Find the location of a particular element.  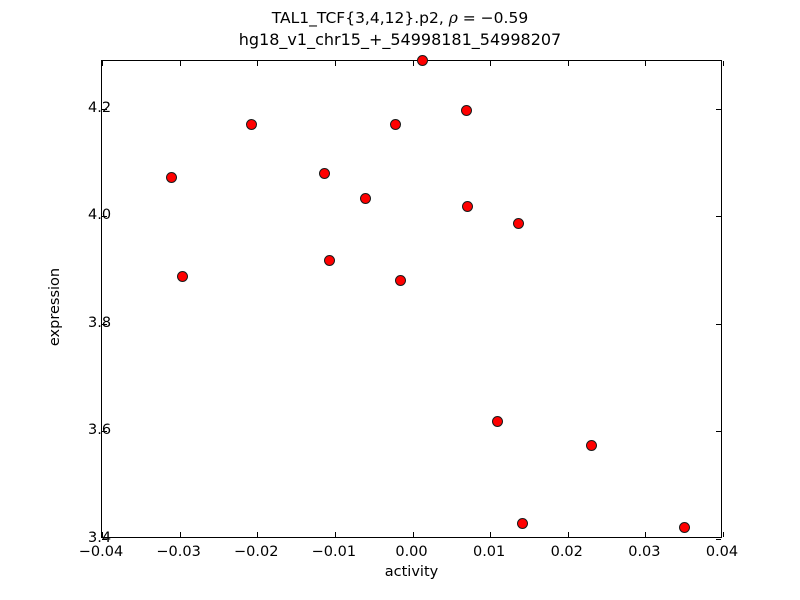

title-line-1: TAL1_TCF{3,4,12}.p2, ρ = −0.59 is located at coordinates (400, 18).